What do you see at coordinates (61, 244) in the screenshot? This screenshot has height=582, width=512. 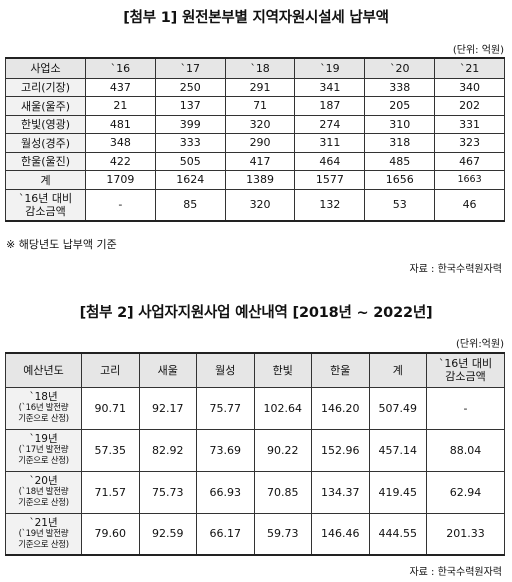 I see `table1-note: ※ 해당년도 납부액 기준` at bounding box center [61, 244].